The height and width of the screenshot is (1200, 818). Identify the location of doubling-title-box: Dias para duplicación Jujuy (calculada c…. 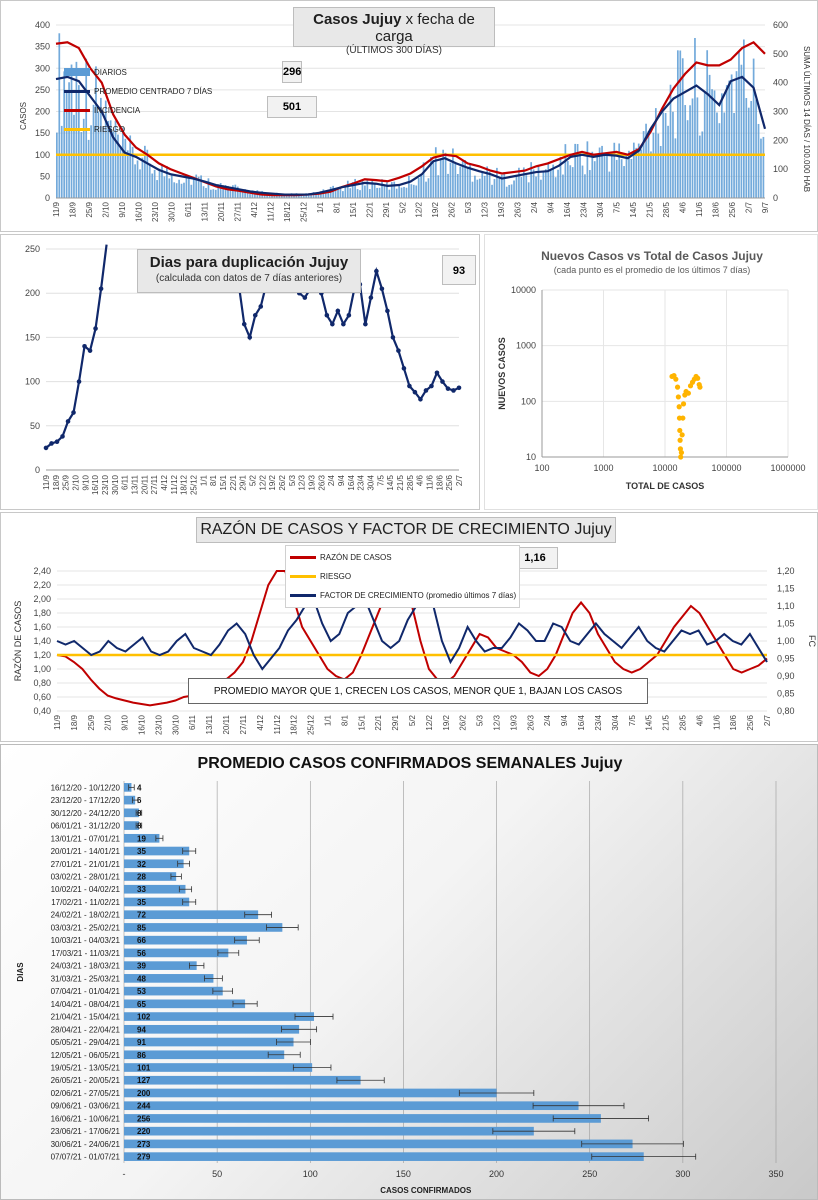
(249, 271).